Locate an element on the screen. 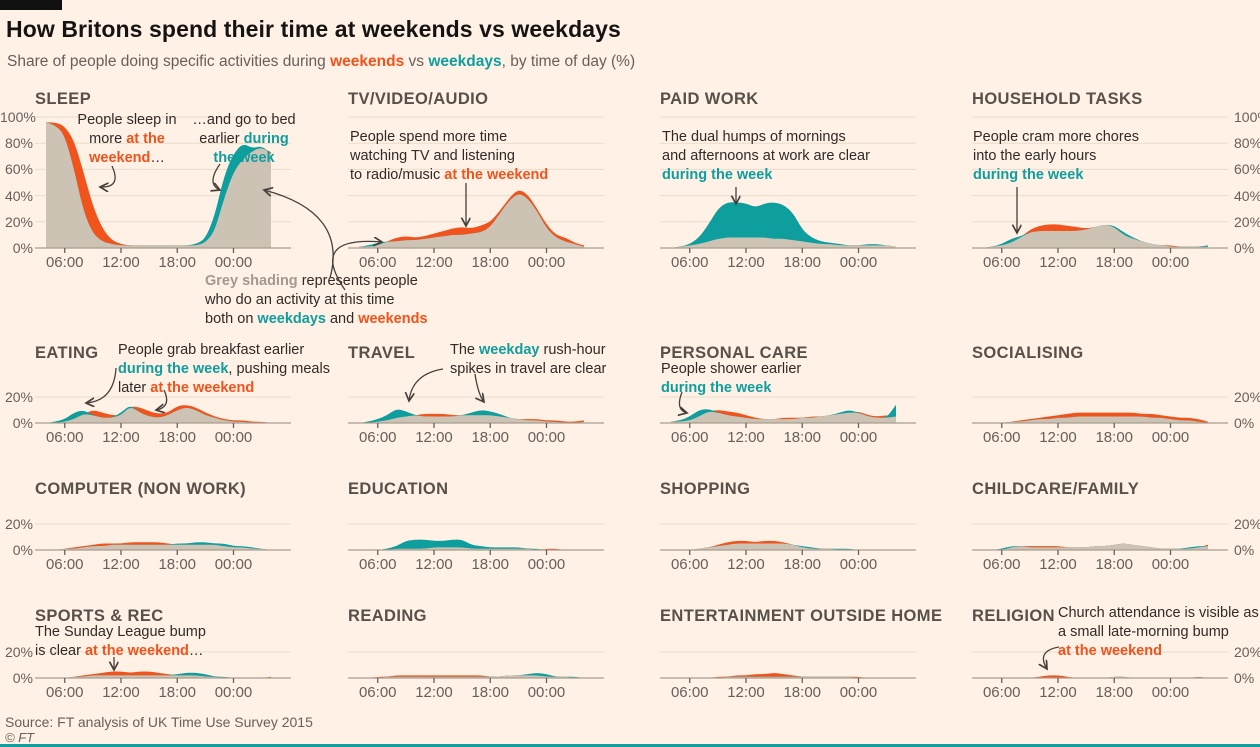 Image resolution: width=1260 pixels, height=747 pixels. annotation-line: both on weekdays and weekends is located at coordinates (316, 319).